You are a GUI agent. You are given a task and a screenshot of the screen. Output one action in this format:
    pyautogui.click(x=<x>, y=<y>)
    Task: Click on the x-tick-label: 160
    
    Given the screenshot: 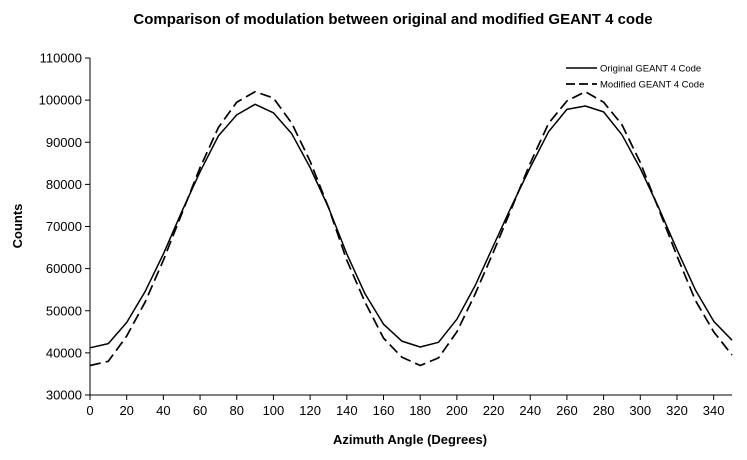 What is the action you would take?
    pyautogui.click(x=384, y=410)
    